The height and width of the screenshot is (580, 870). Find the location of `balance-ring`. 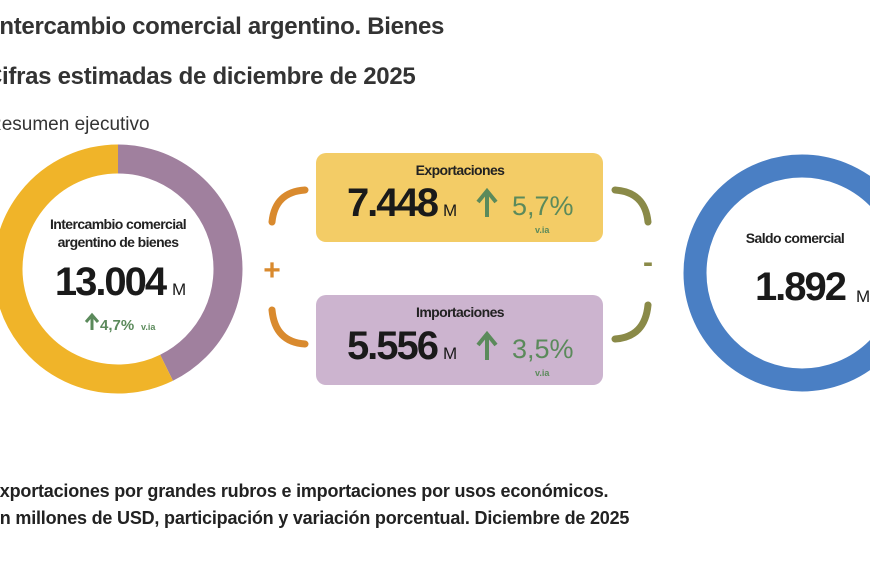

balance-ring is located at coordinates (776, 273).